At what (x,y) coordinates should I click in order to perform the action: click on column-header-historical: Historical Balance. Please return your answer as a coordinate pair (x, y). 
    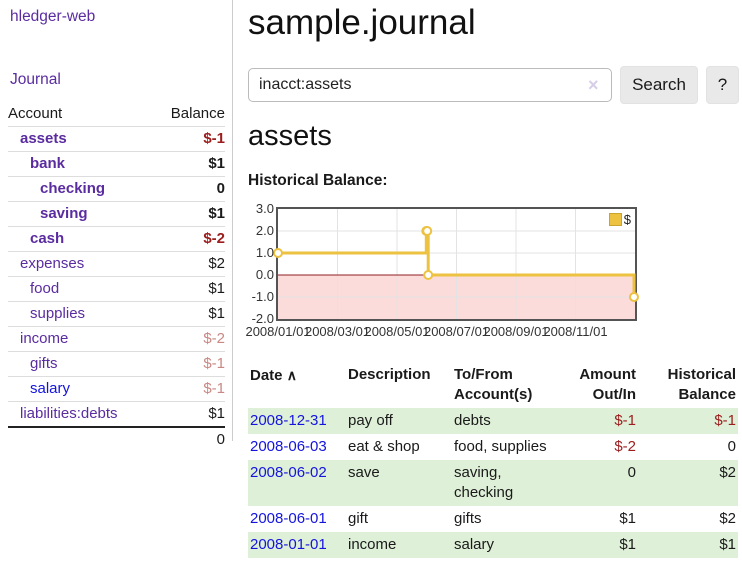
    Looking at the image, I should click on (701, 384).